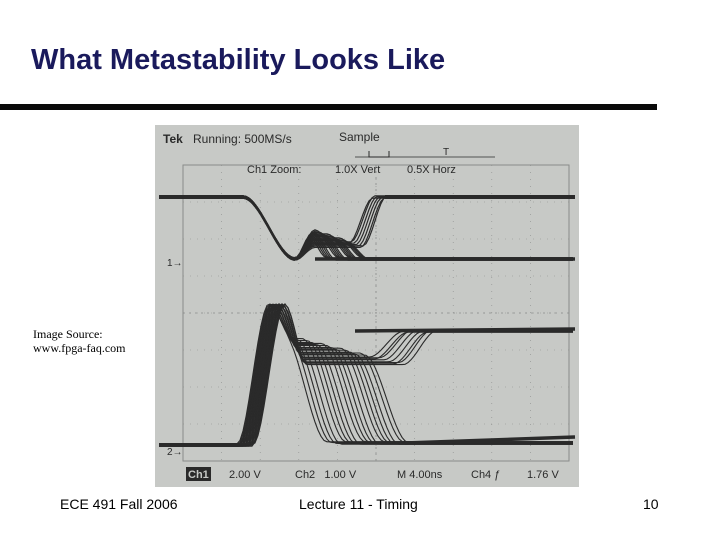  Describe the element at coordinates (238, 60) in the screenshot. I see `slide-title: What Metastability Looks Like` at that location.